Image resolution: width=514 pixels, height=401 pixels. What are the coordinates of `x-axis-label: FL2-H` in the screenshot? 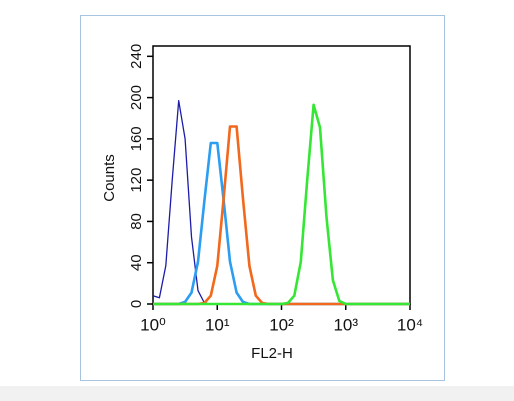 It's located at (272, 353).